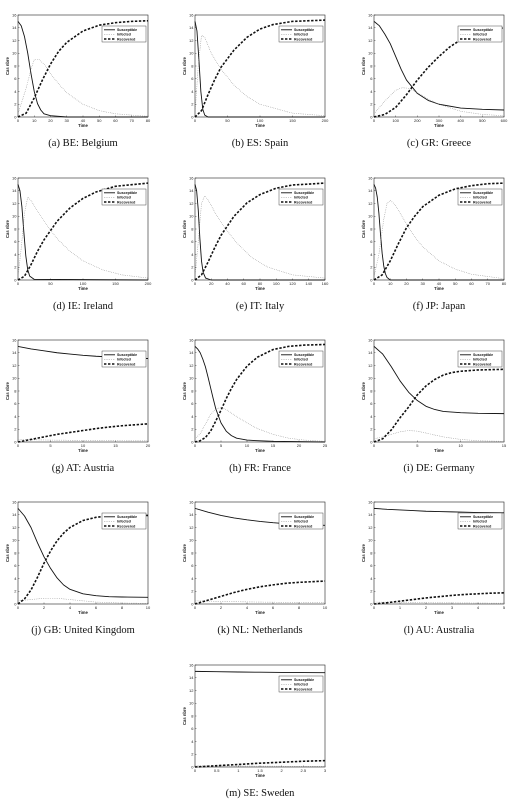 Image resolution: width=522 pixels, height=808 pixels. I want to click on x-tick-label: 1.5, so click(260, 770).